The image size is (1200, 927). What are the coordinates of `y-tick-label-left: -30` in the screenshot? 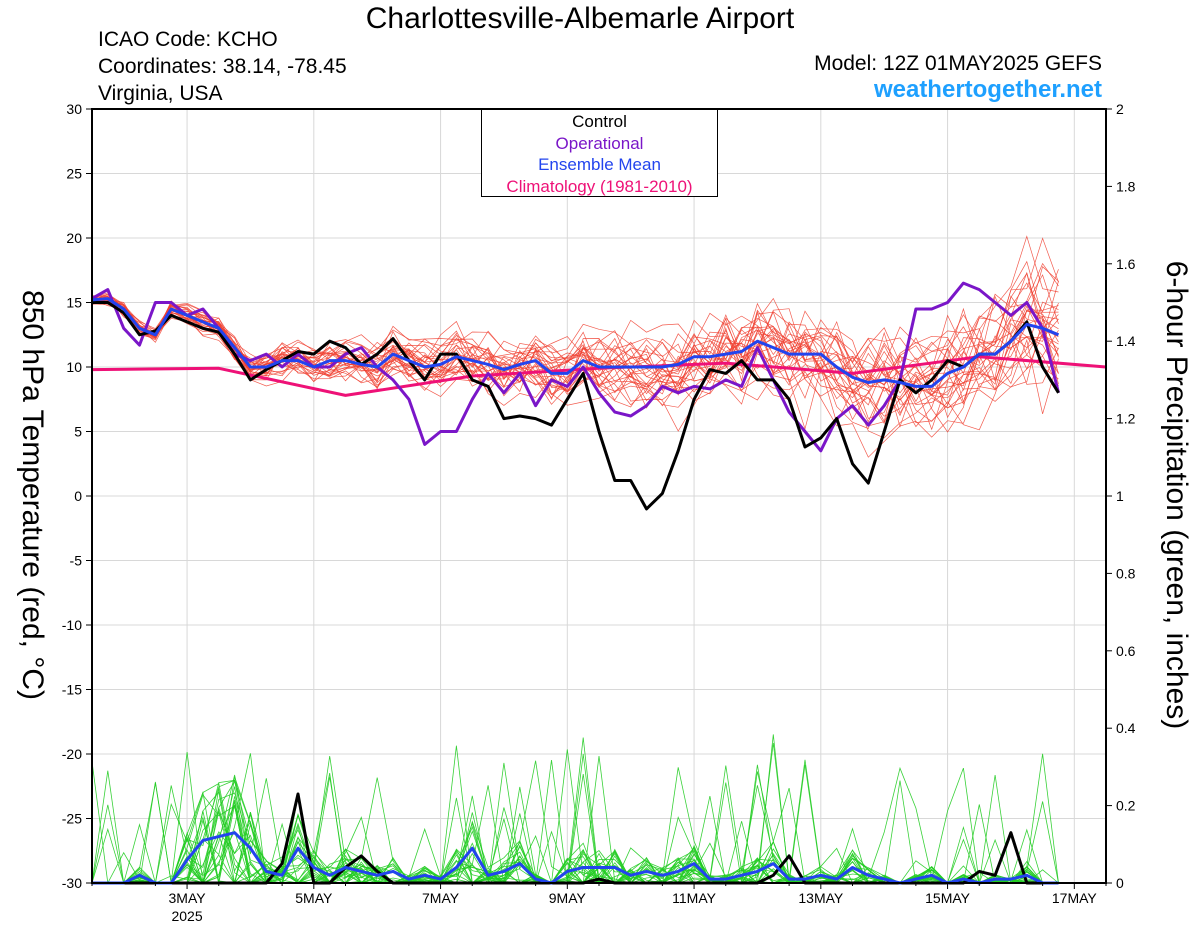 It's located at (72, 883).